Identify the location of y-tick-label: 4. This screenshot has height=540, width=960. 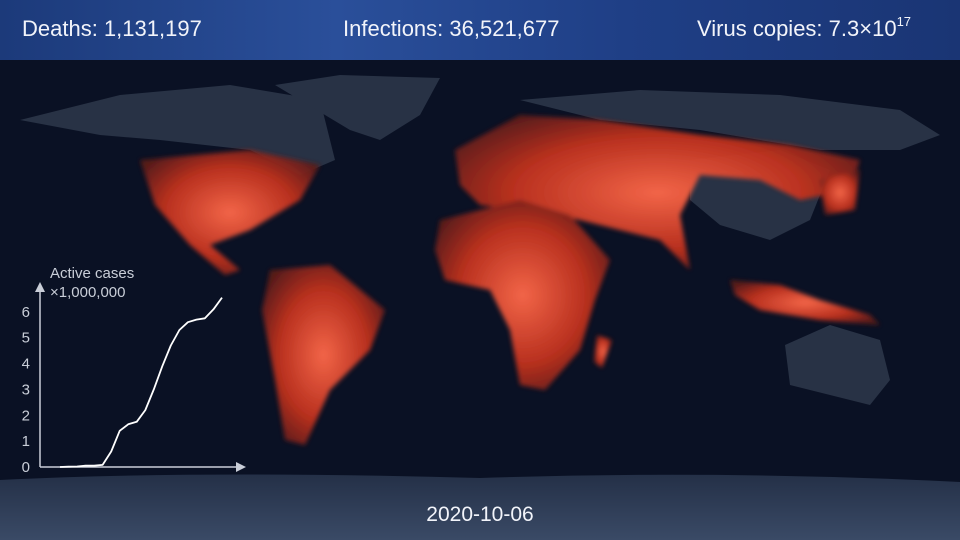
(26, 364).